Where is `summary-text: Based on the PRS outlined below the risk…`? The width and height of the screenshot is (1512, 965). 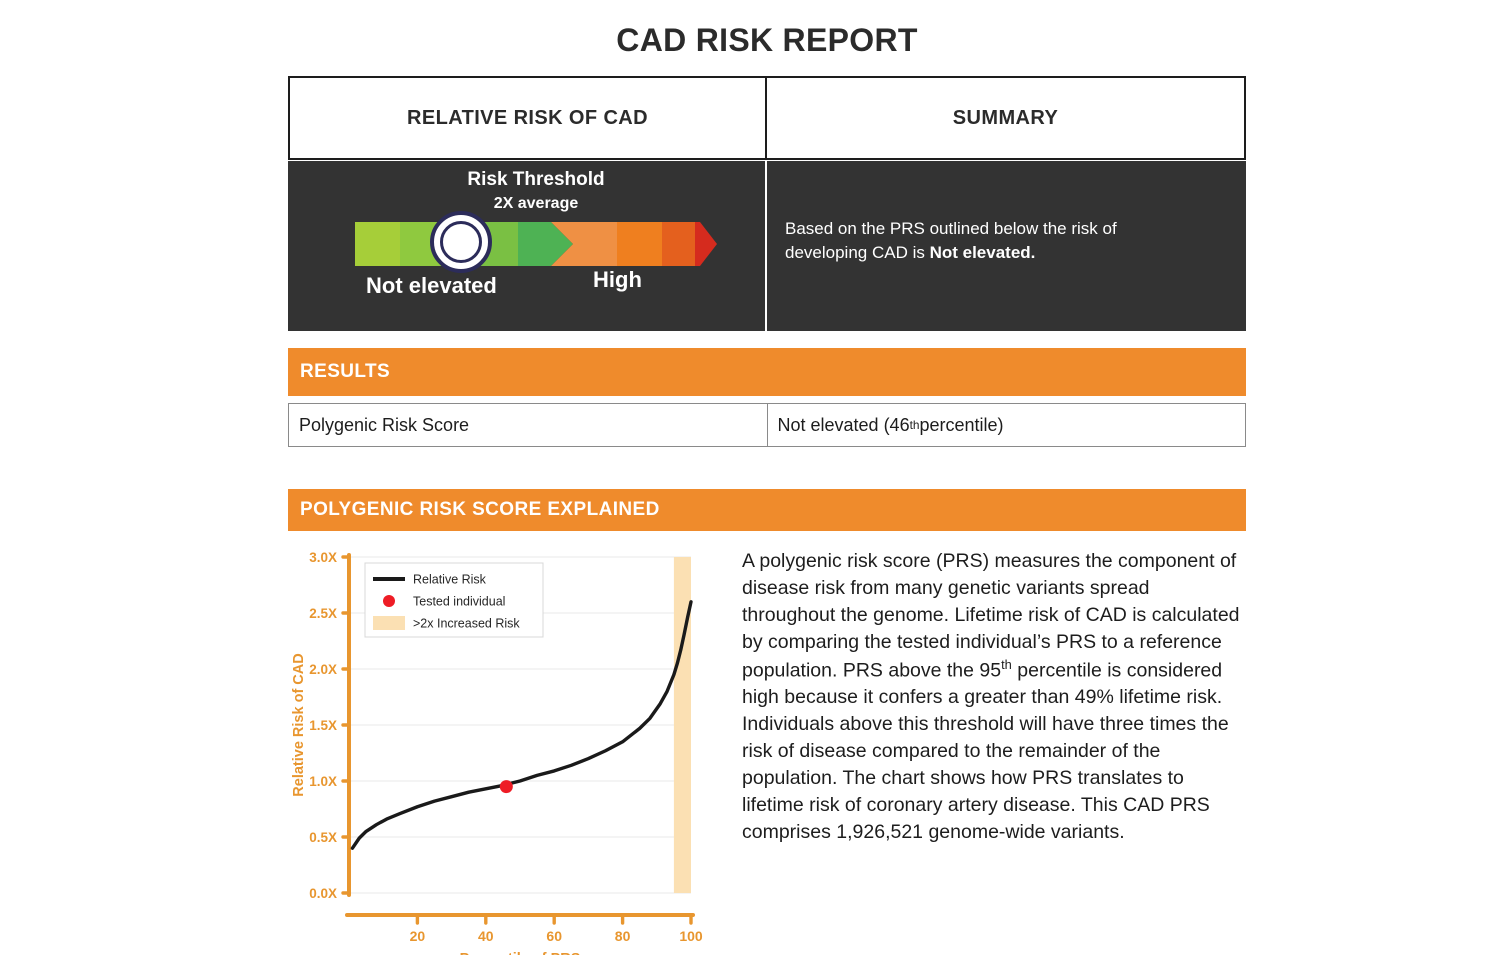 summary-text: Based on the PRS outlined below the risk… is located at coordinates (1000, 241).